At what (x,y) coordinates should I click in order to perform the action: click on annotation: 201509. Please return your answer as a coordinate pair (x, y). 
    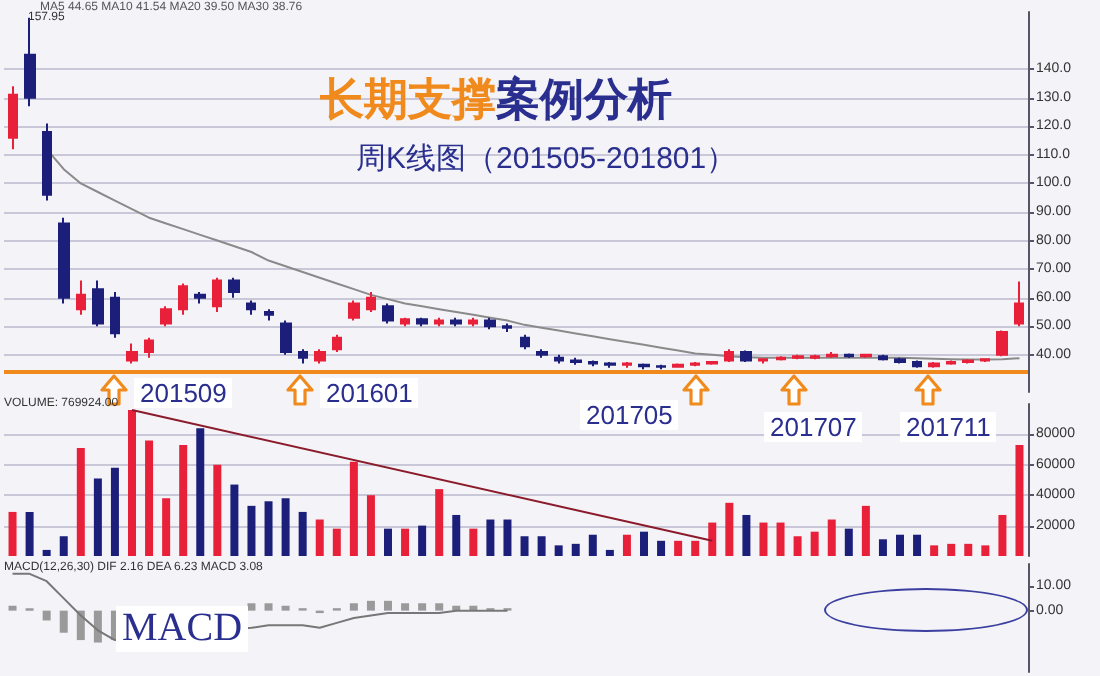
    Looking at the image, I should click on (183, 393).